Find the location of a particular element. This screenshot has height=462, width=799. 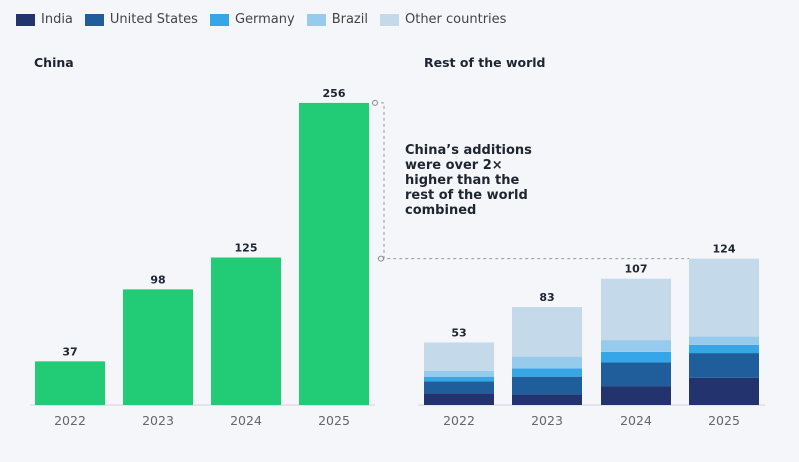

rest-segment-brazil-2024 is located at coordinates (636, 346).